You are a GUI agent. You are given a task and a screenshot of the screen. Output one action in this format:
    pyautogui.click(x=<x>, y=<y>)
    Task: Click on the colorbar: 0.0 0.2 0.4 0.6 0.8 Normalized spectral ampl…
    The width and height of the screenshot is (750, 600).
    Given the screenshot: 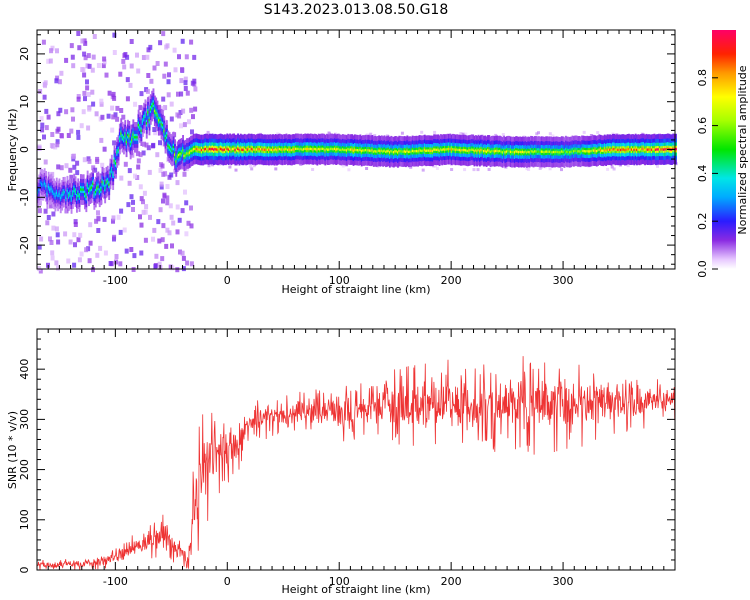 What is the action you would take?
    pyautogui.click(x=722, y=154)
    